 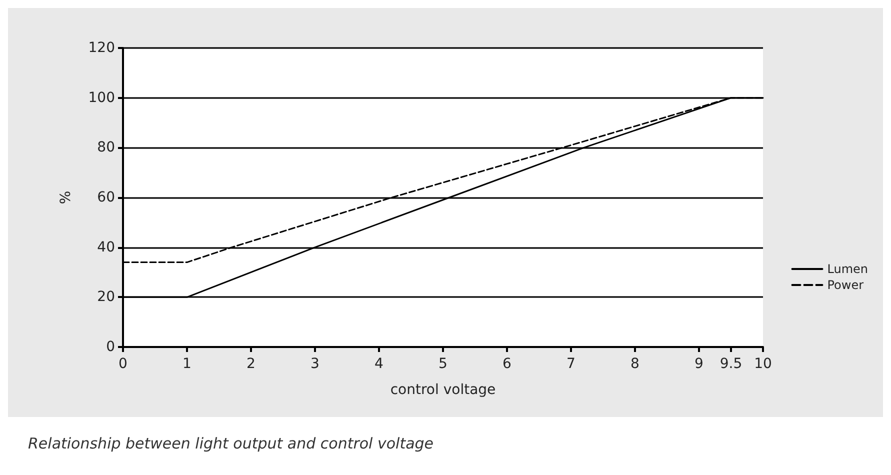 What do you see at coordinates (106, 198) in the screenshot?
I see `y-tick-label: 60` at bounding box center [106, 198].